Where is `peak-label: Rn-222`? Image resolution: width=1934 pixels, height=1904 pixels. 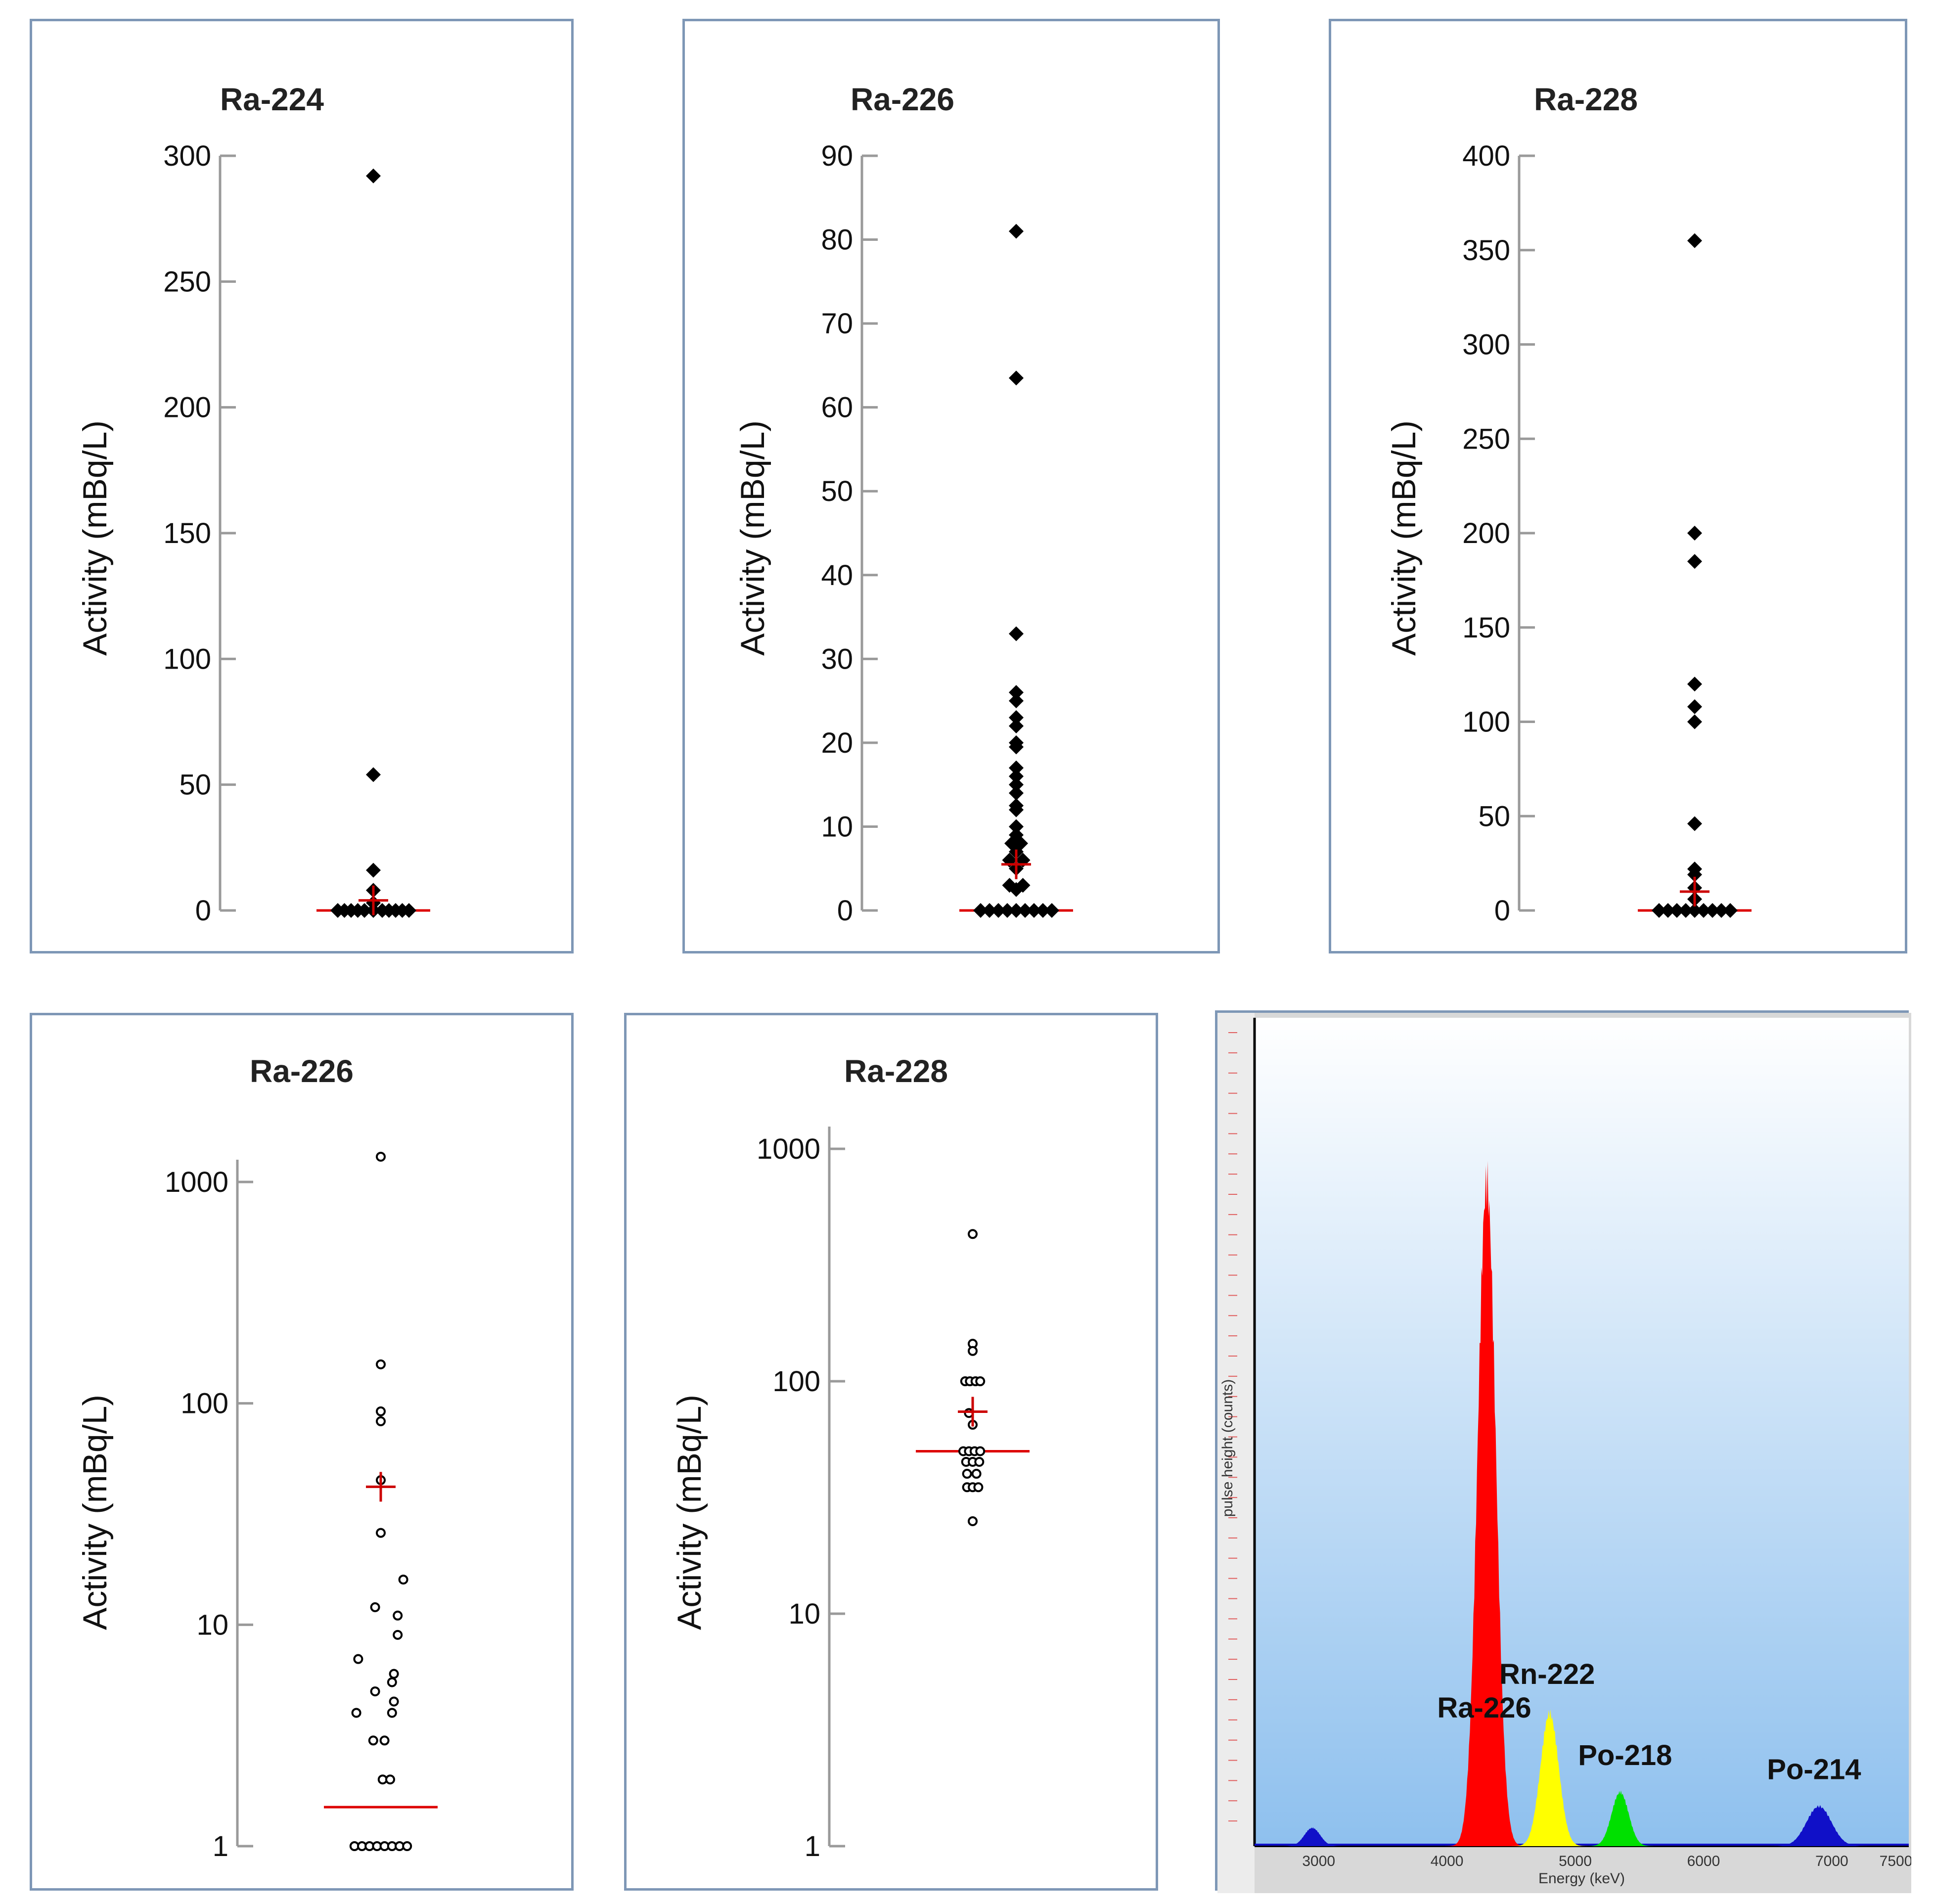 peak-label: Rn-222 is located at coordinates (1547, 1674).